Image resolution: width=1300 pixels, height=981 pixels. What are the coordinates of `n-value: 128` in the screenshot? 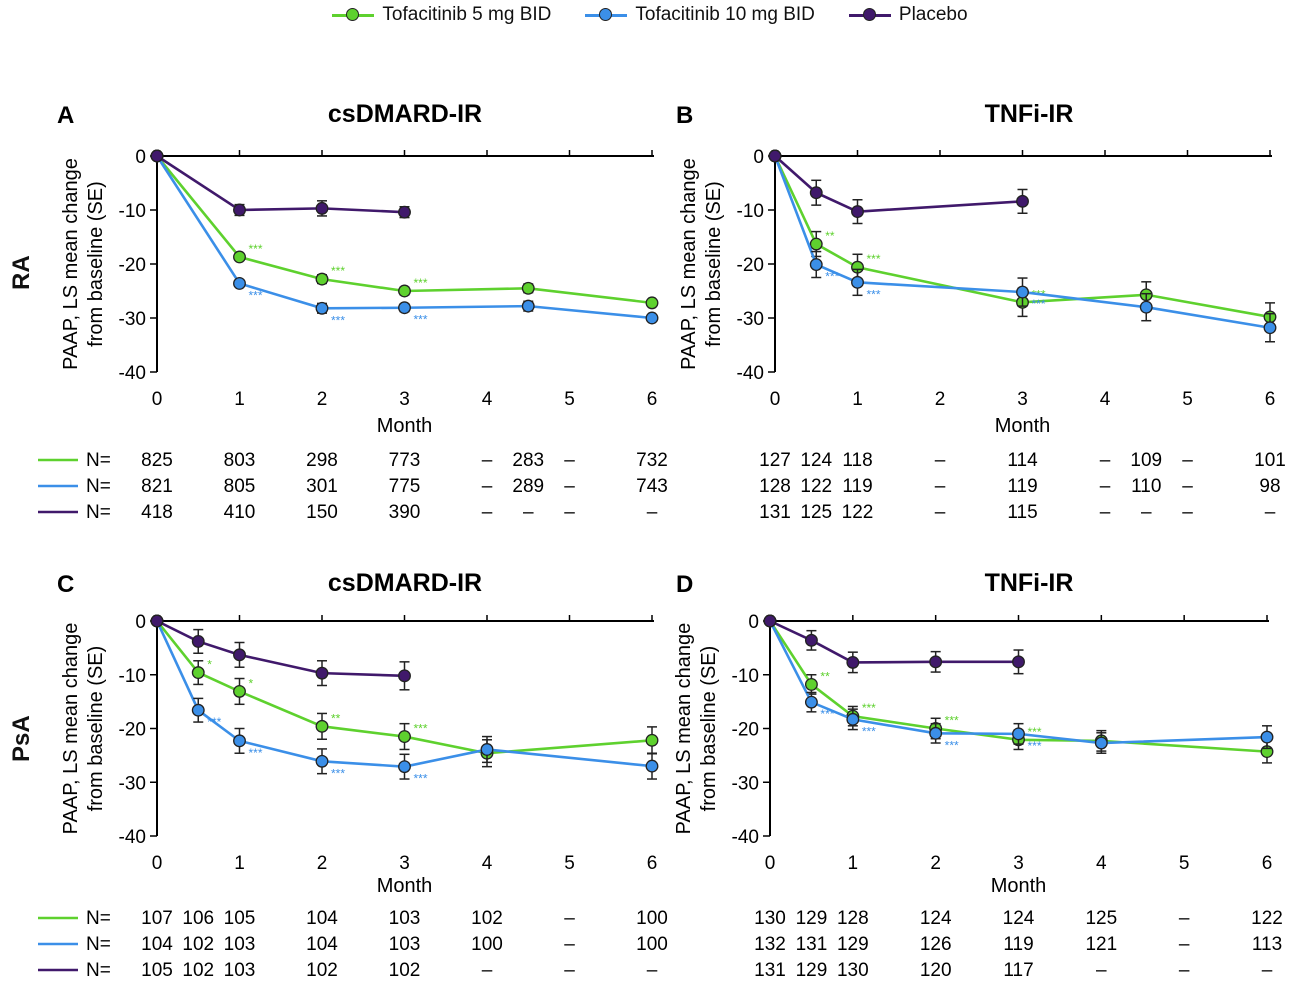 It's located at (775, 486).